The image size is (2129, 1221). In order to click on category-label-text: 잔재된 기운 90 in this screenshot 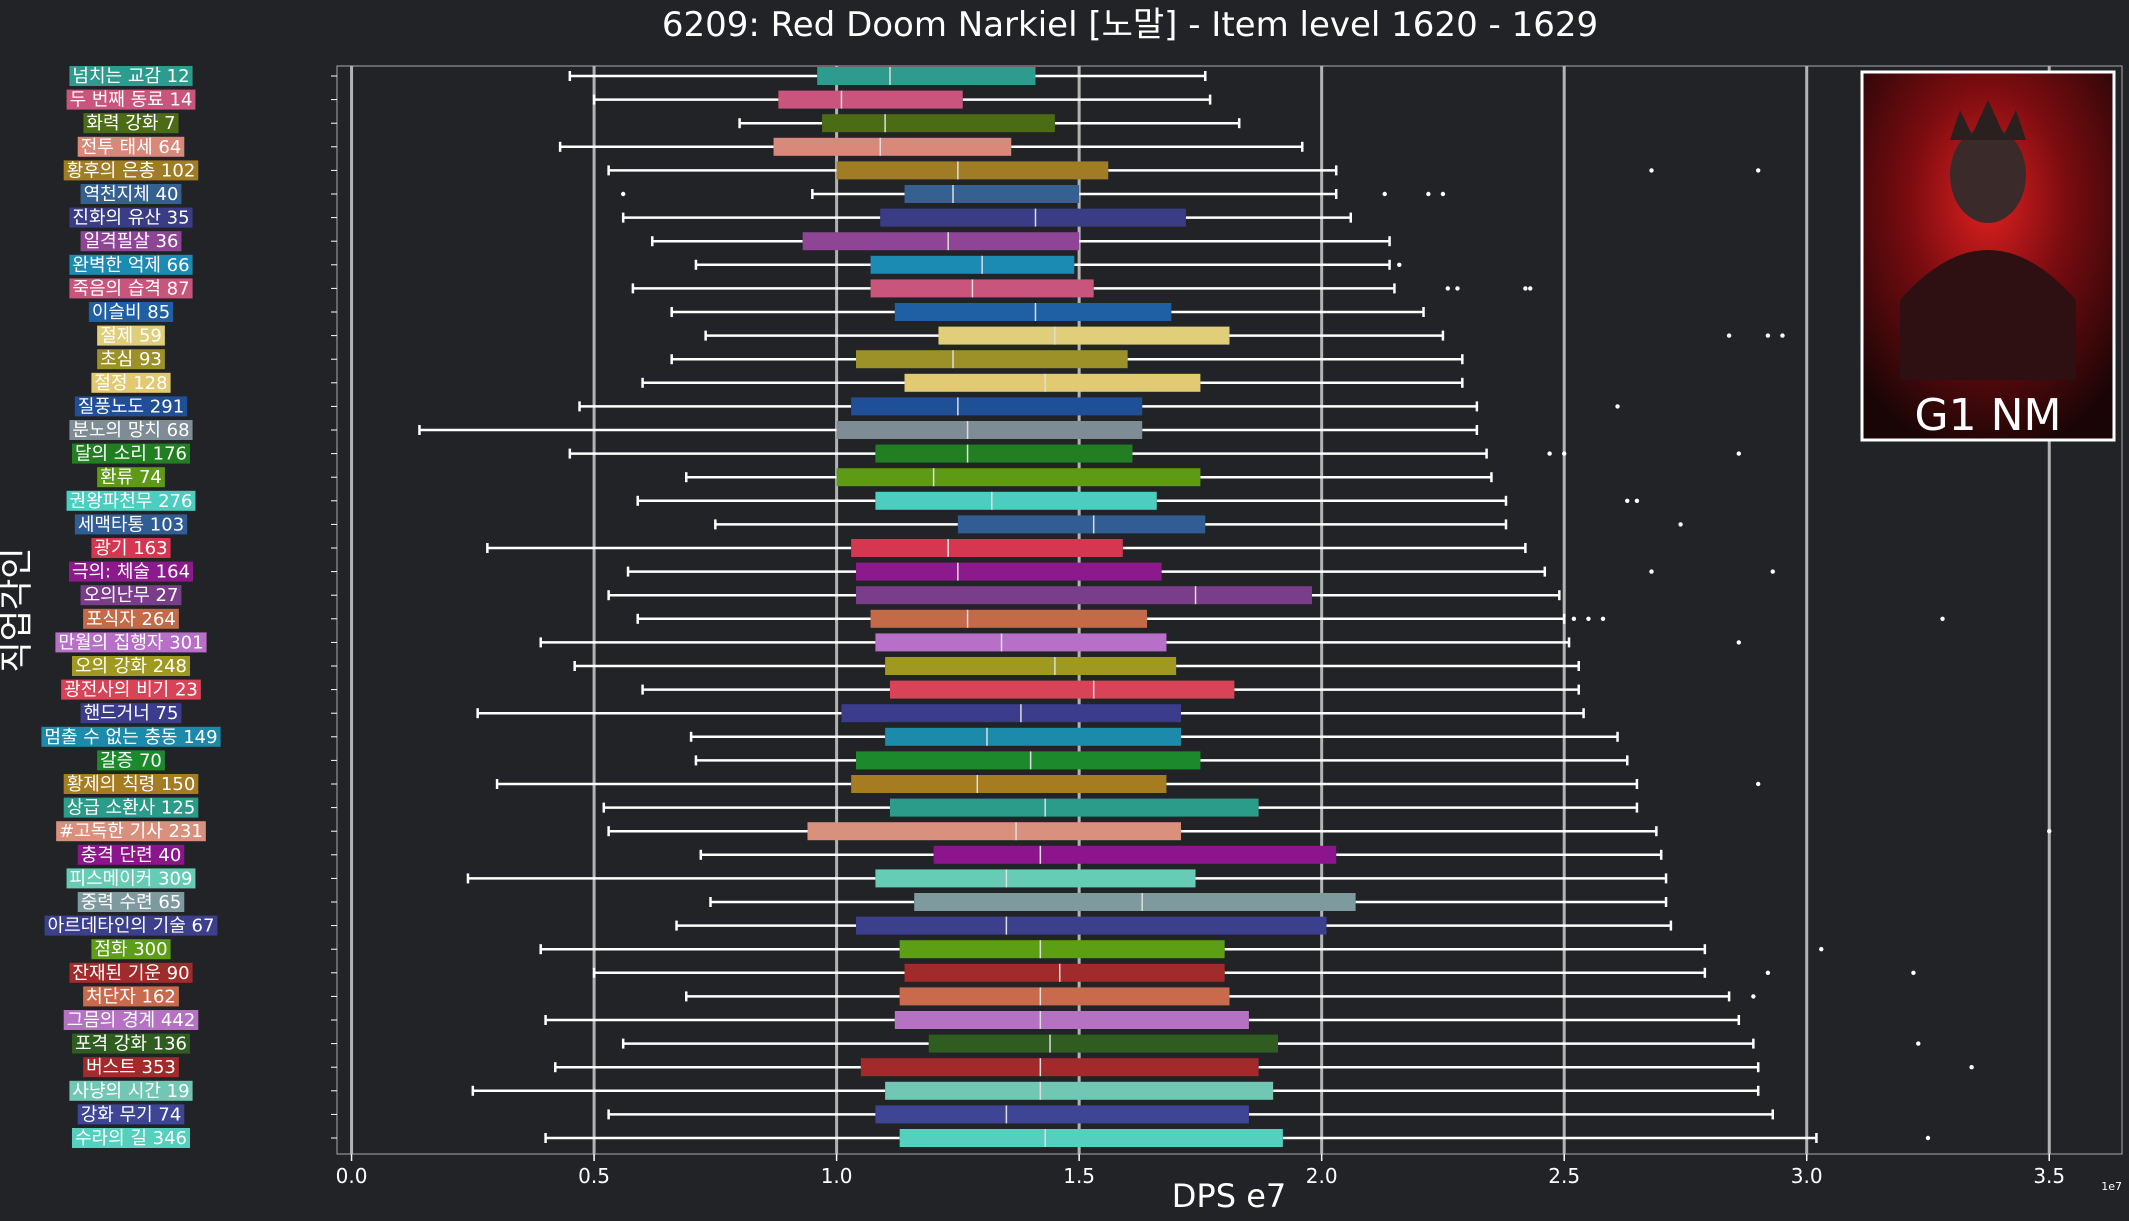, I will do `click(130, 973)`.